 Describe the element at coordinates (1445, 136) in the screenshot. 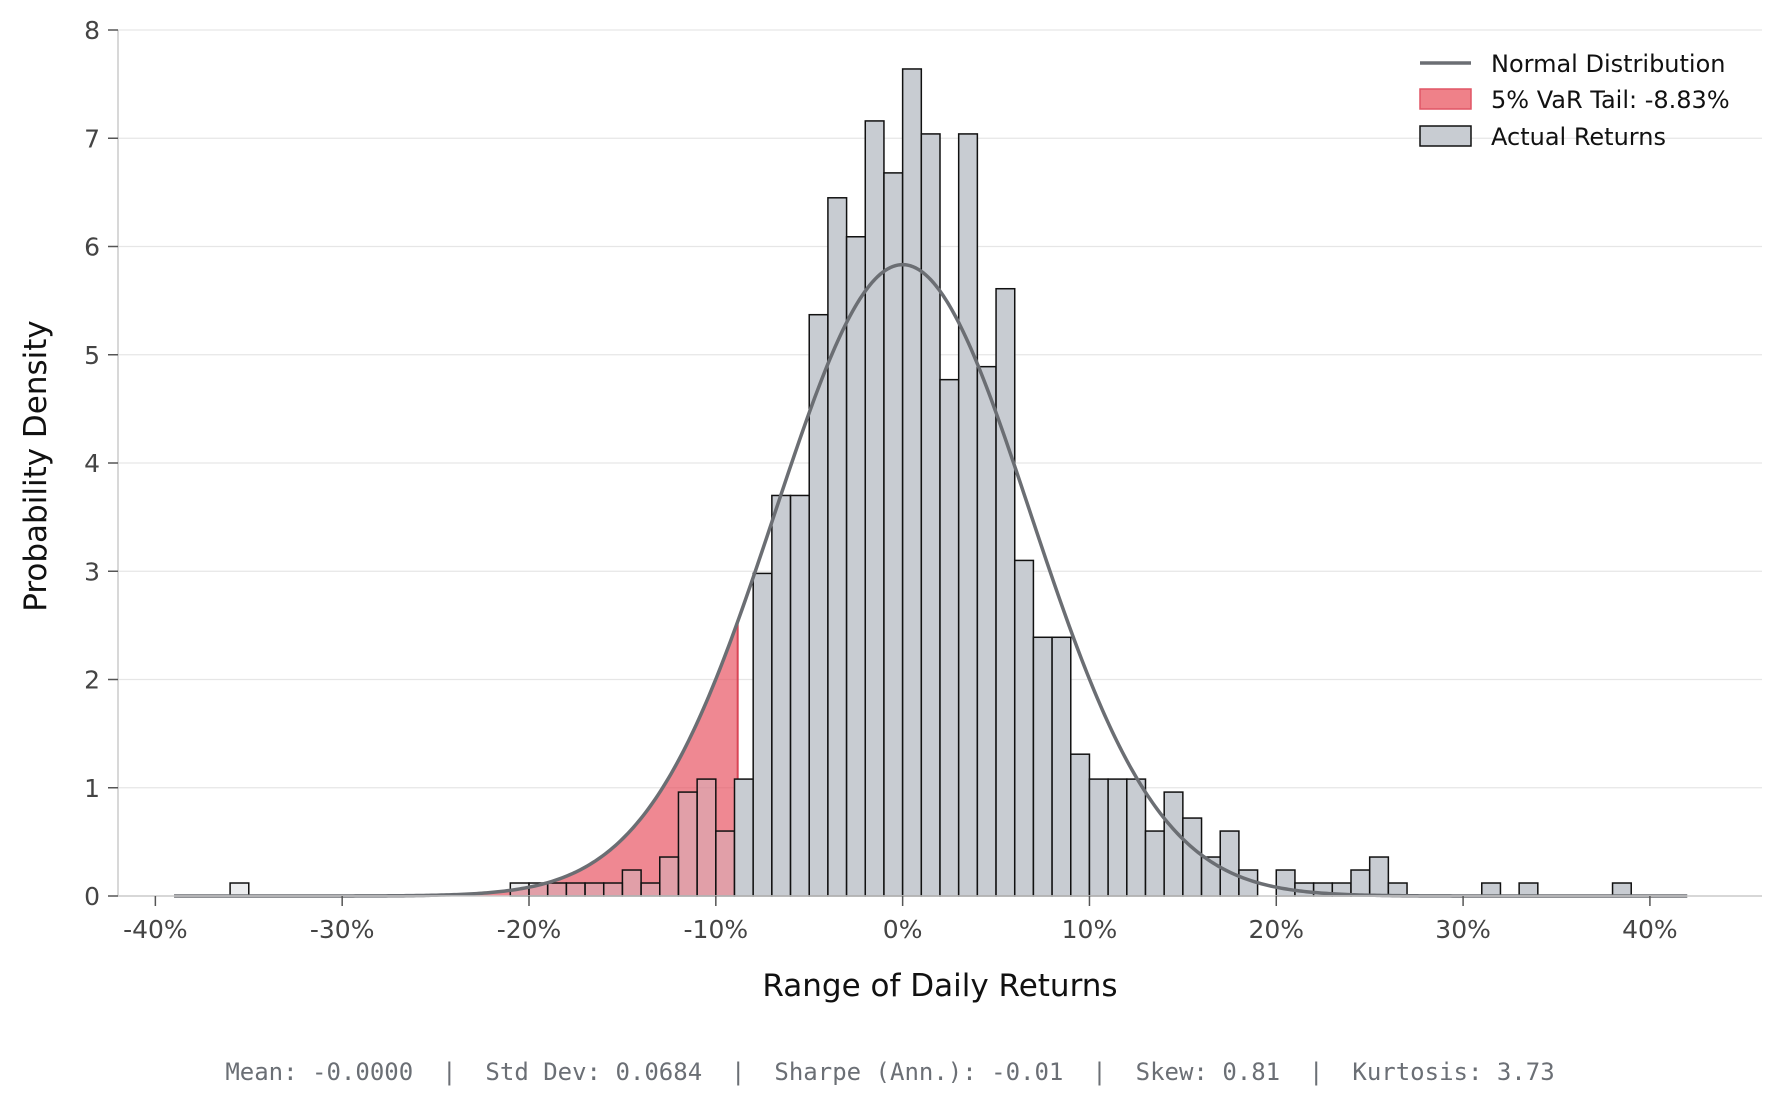

I see `legend-swatch-actual-returns` at that location.